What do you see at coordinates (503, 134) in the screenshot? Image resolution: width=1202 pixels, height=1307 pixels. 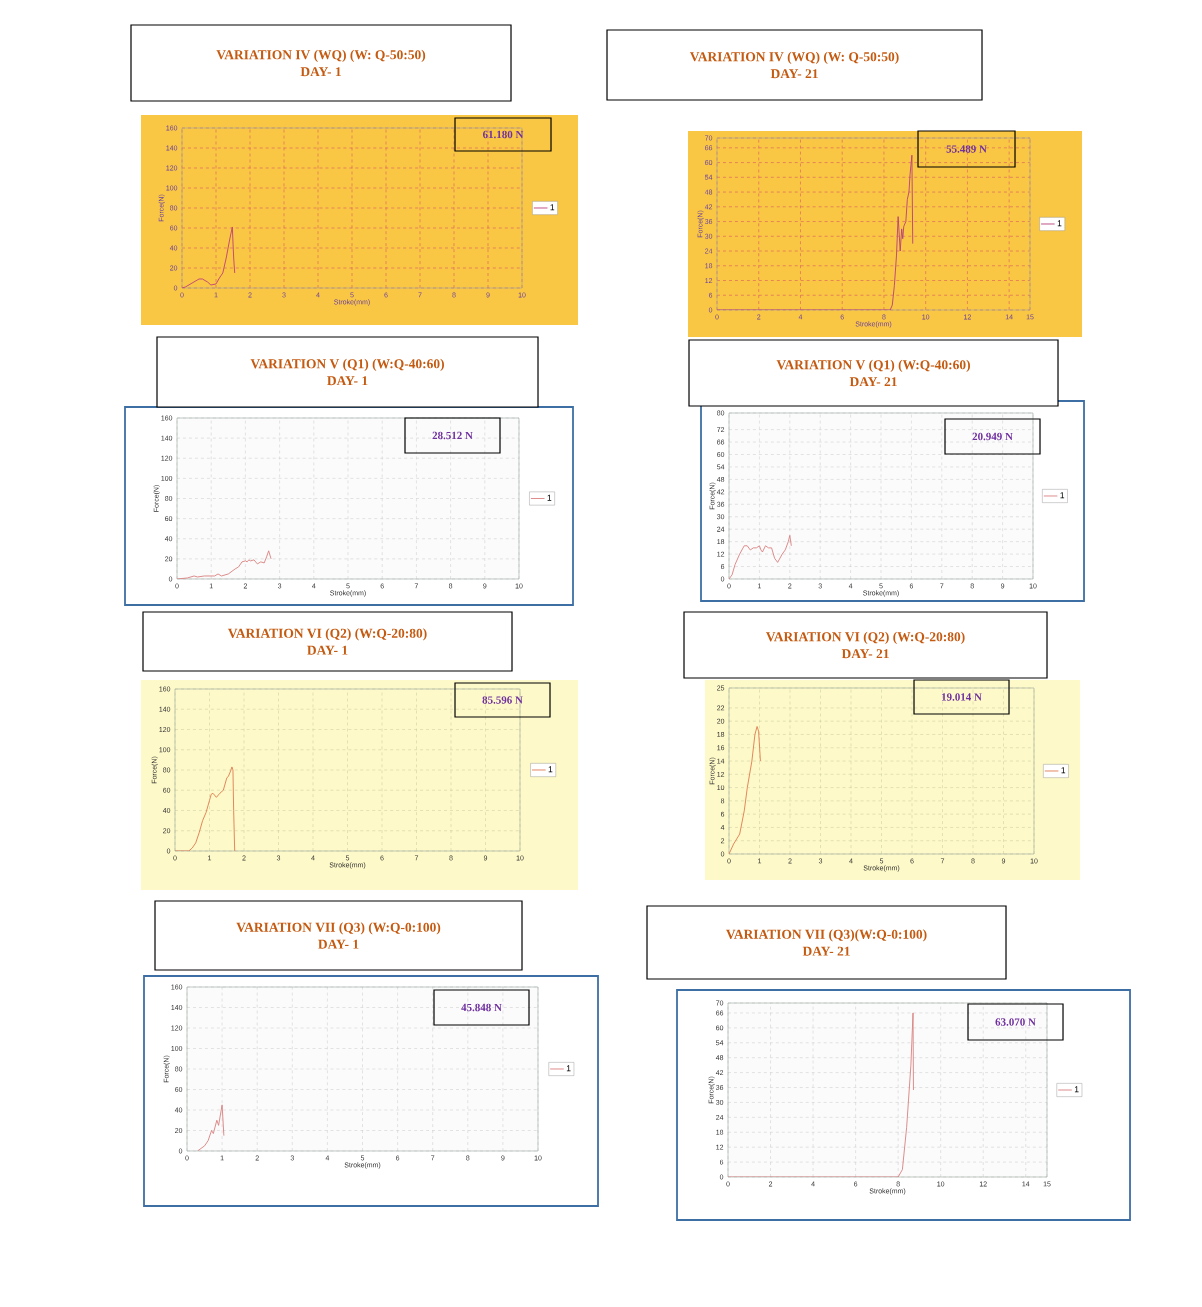 I see `annotation: 61.180 N` at bounding box center [503, 134].